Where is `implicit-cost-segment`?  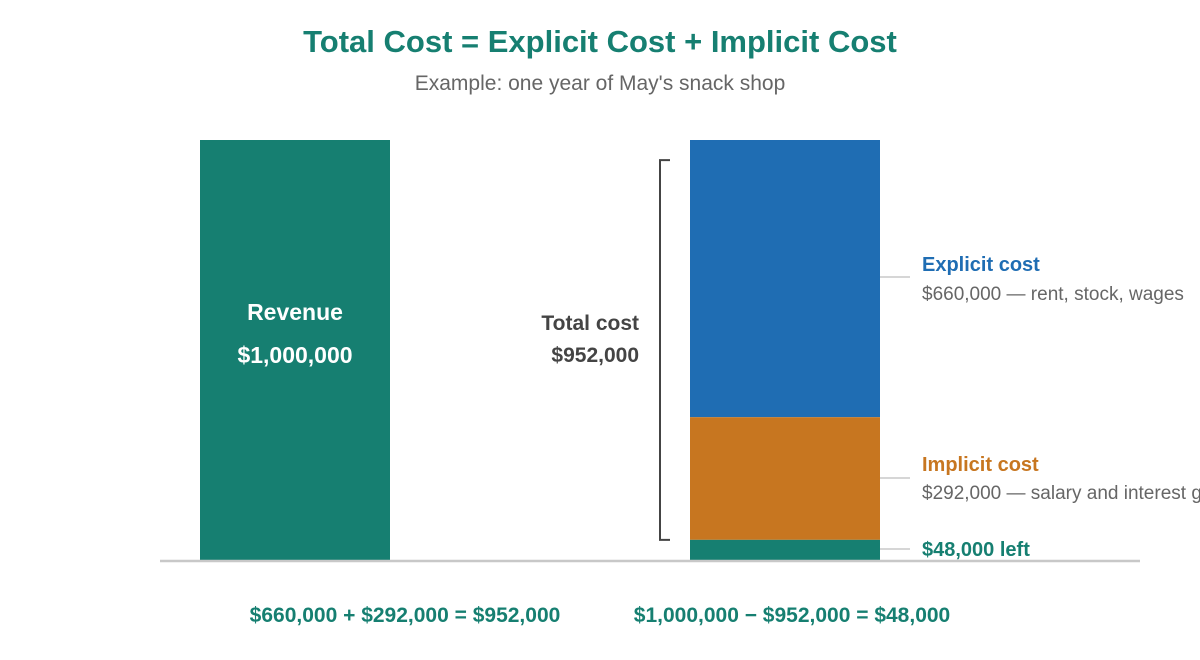
implicit-cost-segment is located at coordinates (785, 478).